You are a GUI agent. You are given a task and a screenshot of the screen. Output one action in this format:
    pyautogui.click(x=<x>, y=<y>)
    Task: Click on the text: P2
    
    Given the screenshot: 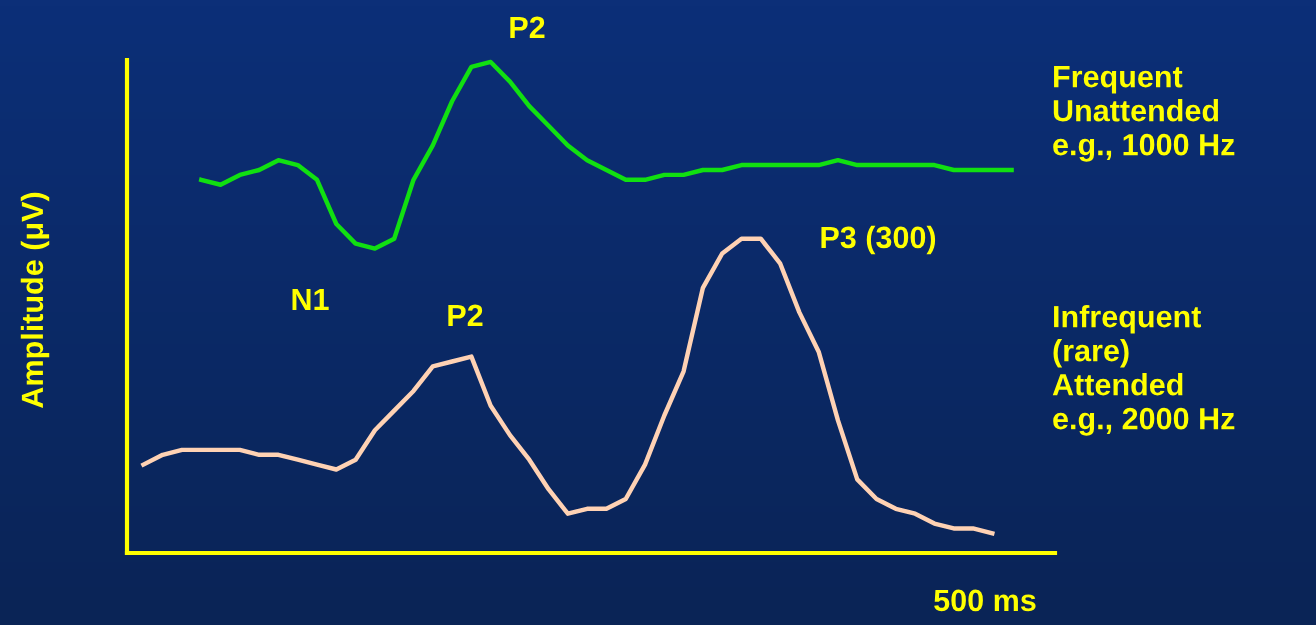 What is the action you would take?
    pyautogui.click(x=527, y=27)
    